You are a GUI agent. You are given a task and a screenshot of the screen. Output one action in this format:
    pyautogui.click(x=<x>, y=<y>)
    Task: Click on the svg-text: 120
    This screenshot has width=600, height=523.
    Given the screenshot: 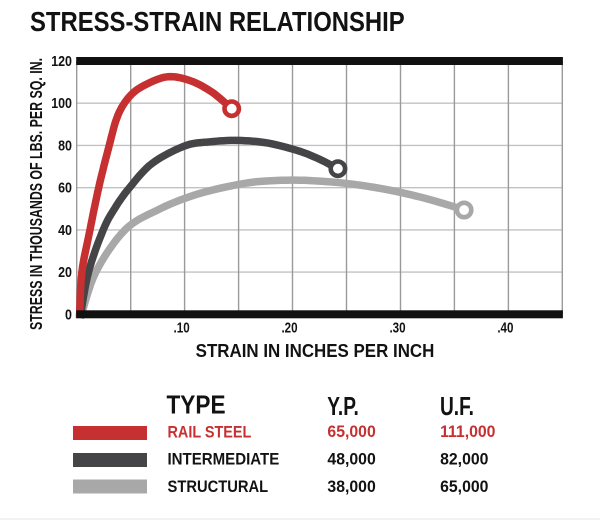 What is the action you would take?
    pyautogui.click(x=61, y=61)
    